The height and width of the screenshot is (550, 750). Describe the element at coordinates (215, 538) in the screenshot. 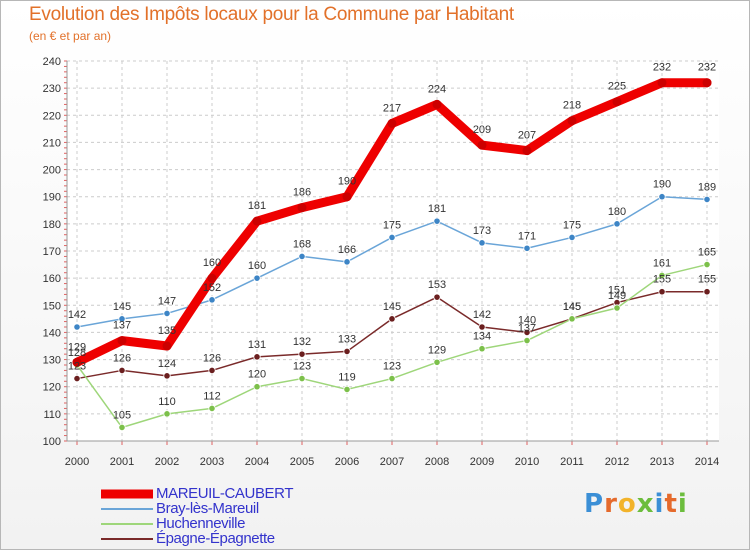

I see `legend-label: Épagne-Épagnette` at that location.